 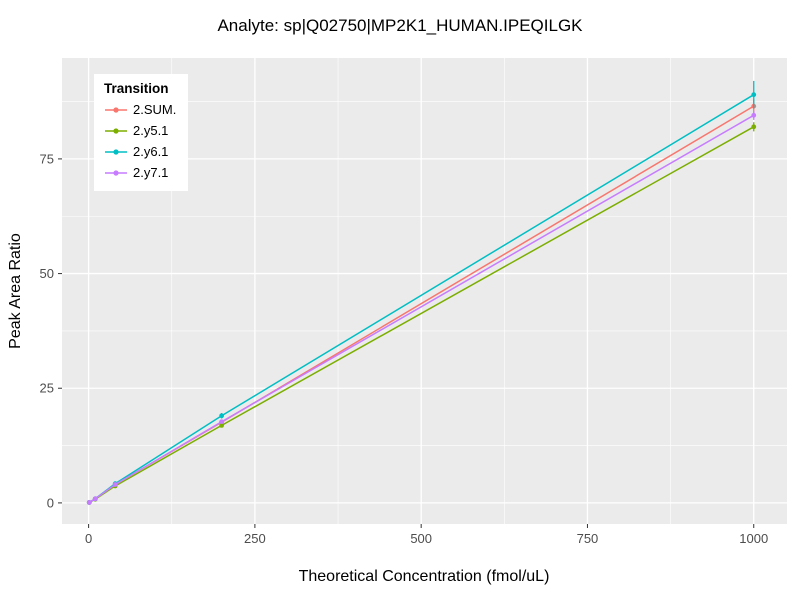 I want to click on y-axis-title: Peak Area Ratio, so click(x=15, y=291).